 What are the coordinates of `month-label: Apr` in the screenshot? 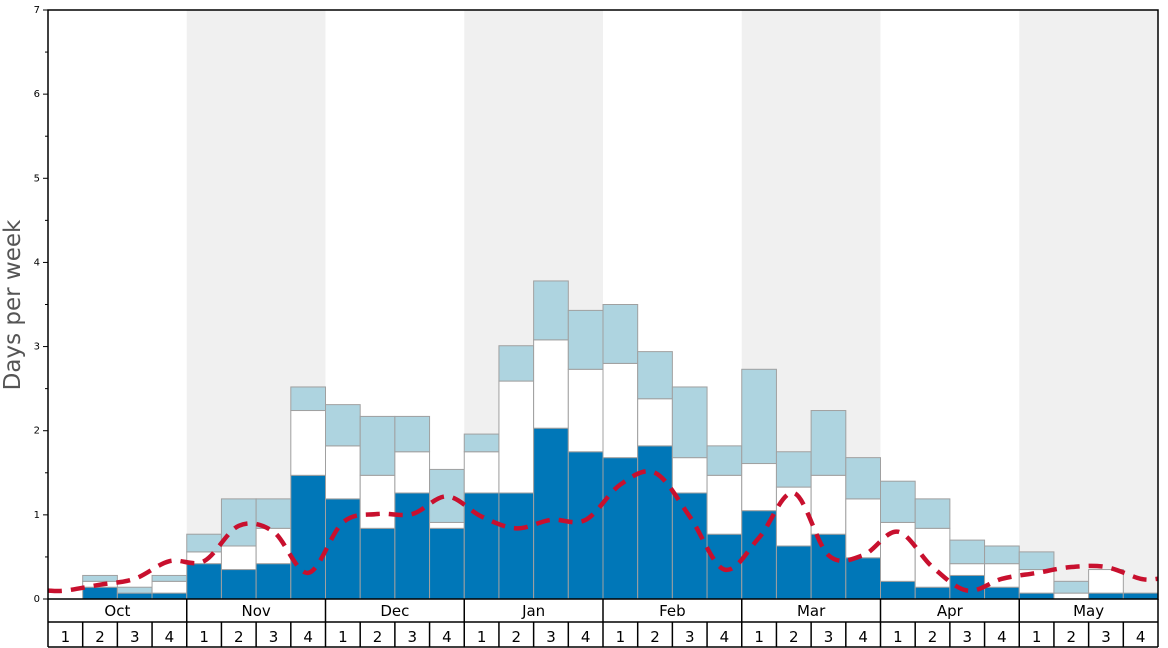 It's located at (950, 611).